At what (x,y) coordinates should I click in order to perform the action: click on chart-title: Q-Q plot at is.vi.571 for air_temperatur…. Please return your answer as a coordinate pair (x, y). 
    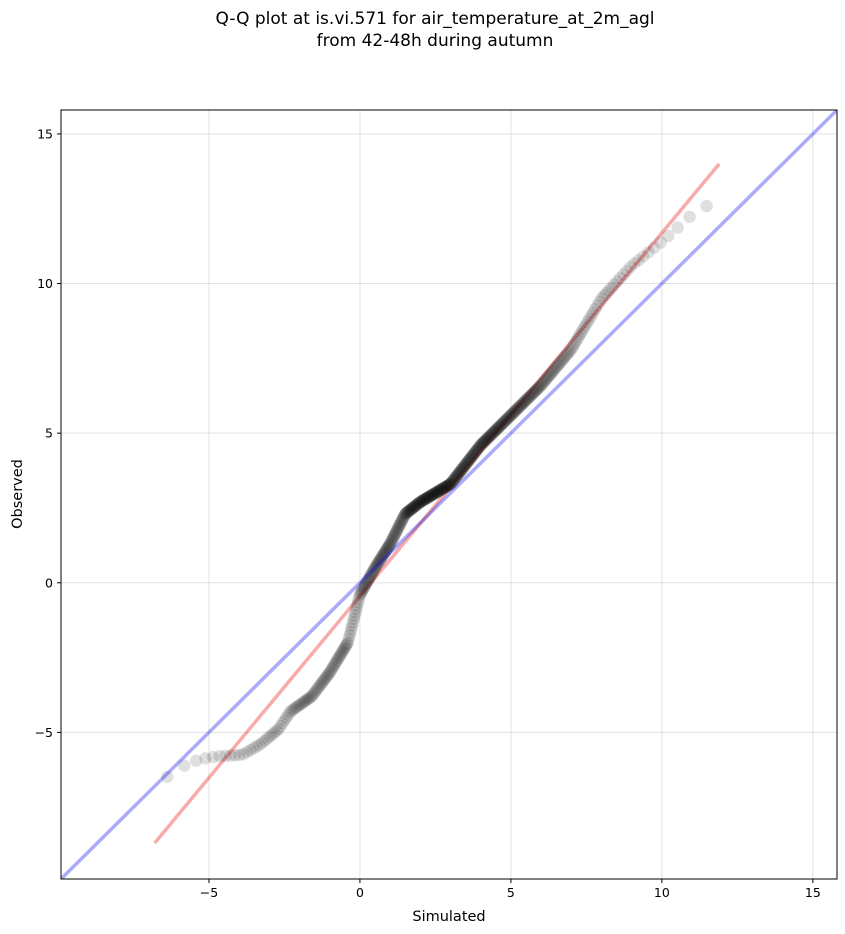
    Looking at the image, I should click on (422, 30).